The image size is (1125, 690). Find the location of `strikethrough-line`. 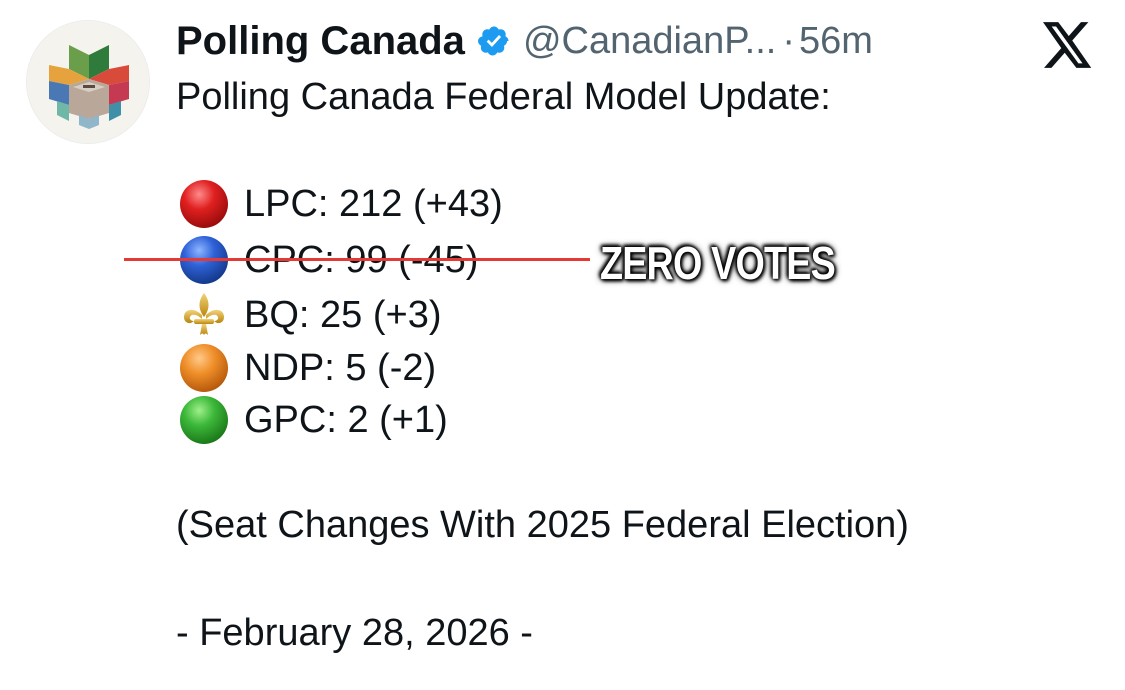

strikethrough-line is located at coordinates (357, 259).